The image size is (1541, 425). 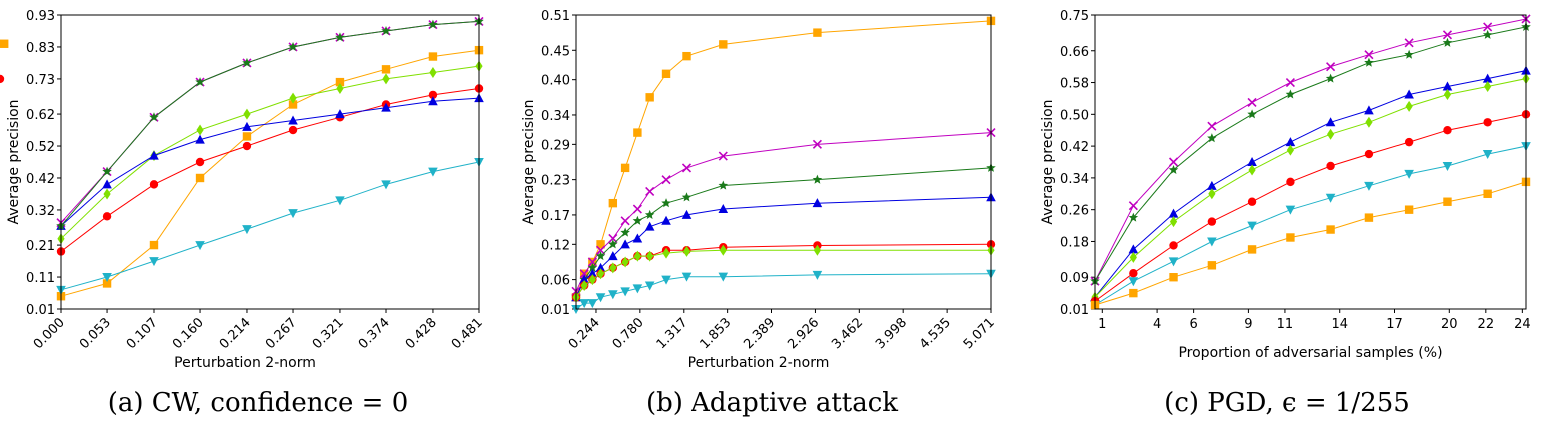 I want to click on y-tick-label: 0.06, so click(x=555, y=281).